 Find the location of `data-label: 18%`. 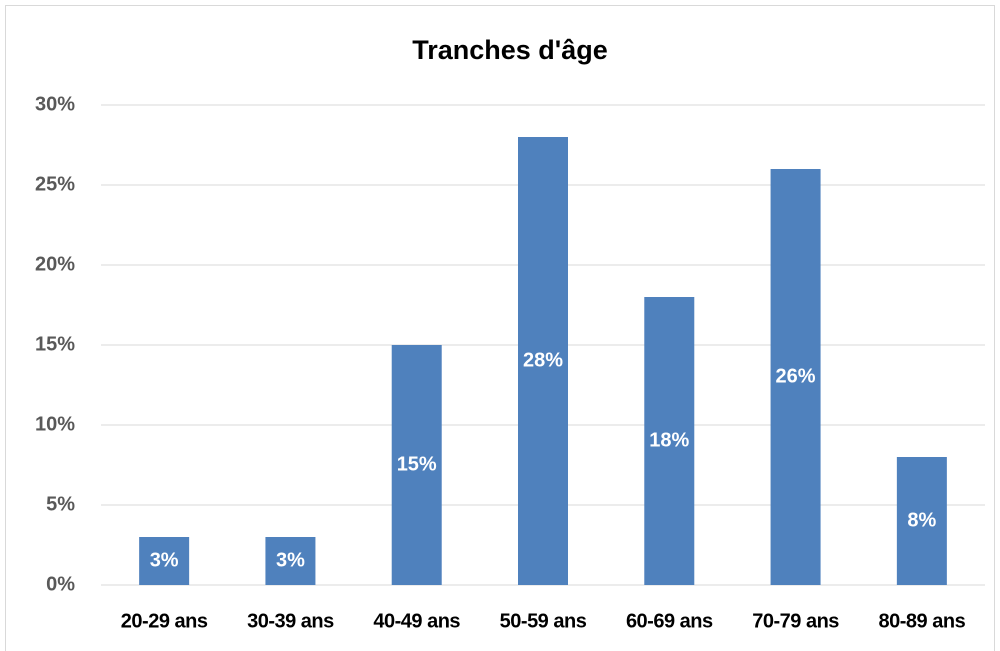

data-label: 18% is located at coordinates (669, 440).